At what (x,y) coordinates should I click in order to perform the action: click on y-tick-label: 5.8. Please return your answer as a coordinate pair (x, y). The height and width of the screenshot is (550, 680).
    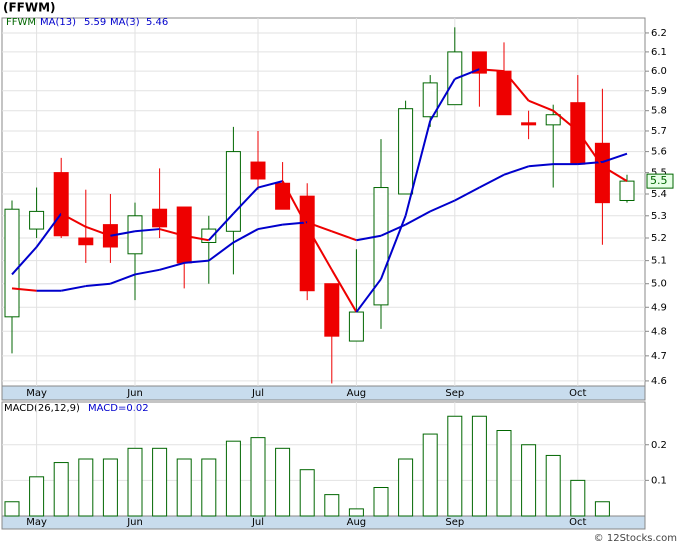
    Looking at the image, I should click on (659, 111).